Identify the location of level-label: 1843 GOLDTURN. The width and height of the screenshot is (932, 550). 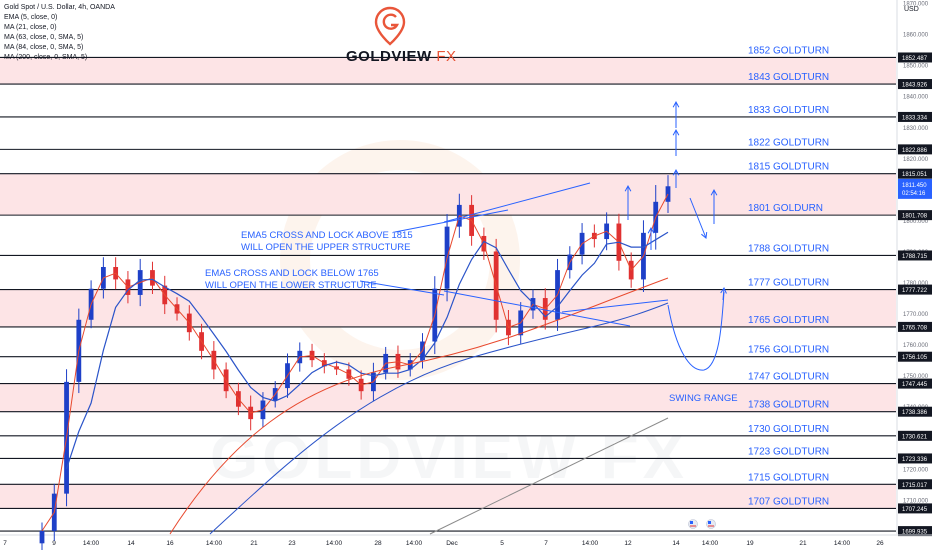
(788, 77).